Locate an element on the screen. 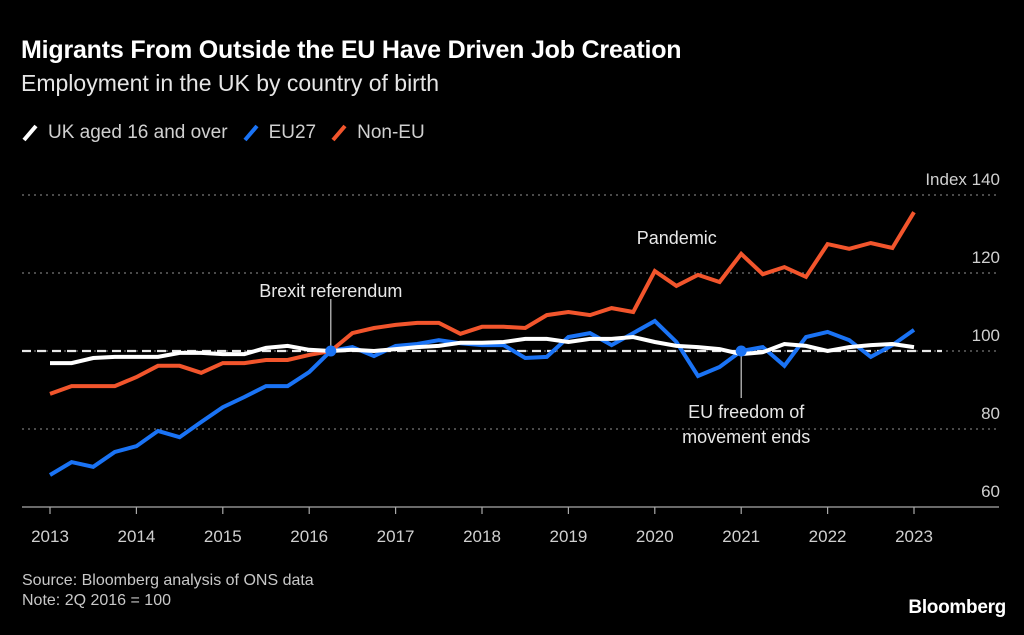 The image size is (1024, 635). legend-item-uk: UK aged 16 and over is located at coordinates (124, 133).